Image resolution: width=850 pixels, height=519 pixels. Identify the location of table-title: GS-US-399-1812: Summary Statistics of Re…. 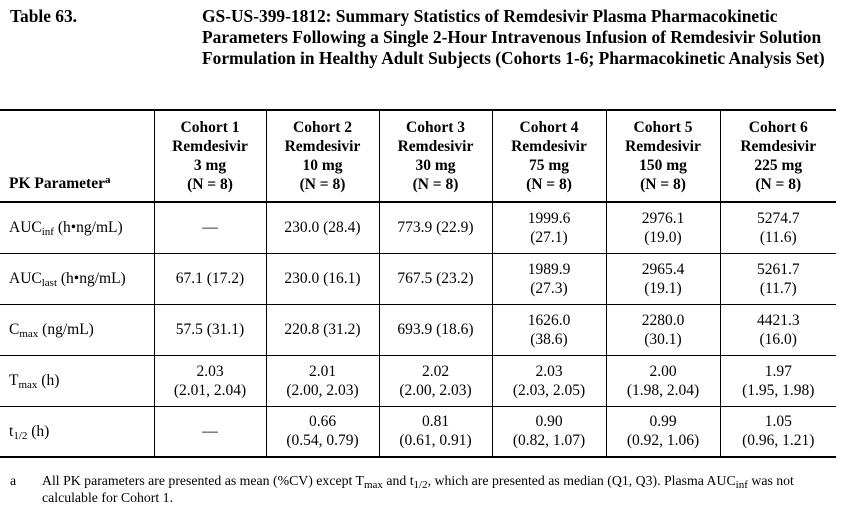
(513, 37).